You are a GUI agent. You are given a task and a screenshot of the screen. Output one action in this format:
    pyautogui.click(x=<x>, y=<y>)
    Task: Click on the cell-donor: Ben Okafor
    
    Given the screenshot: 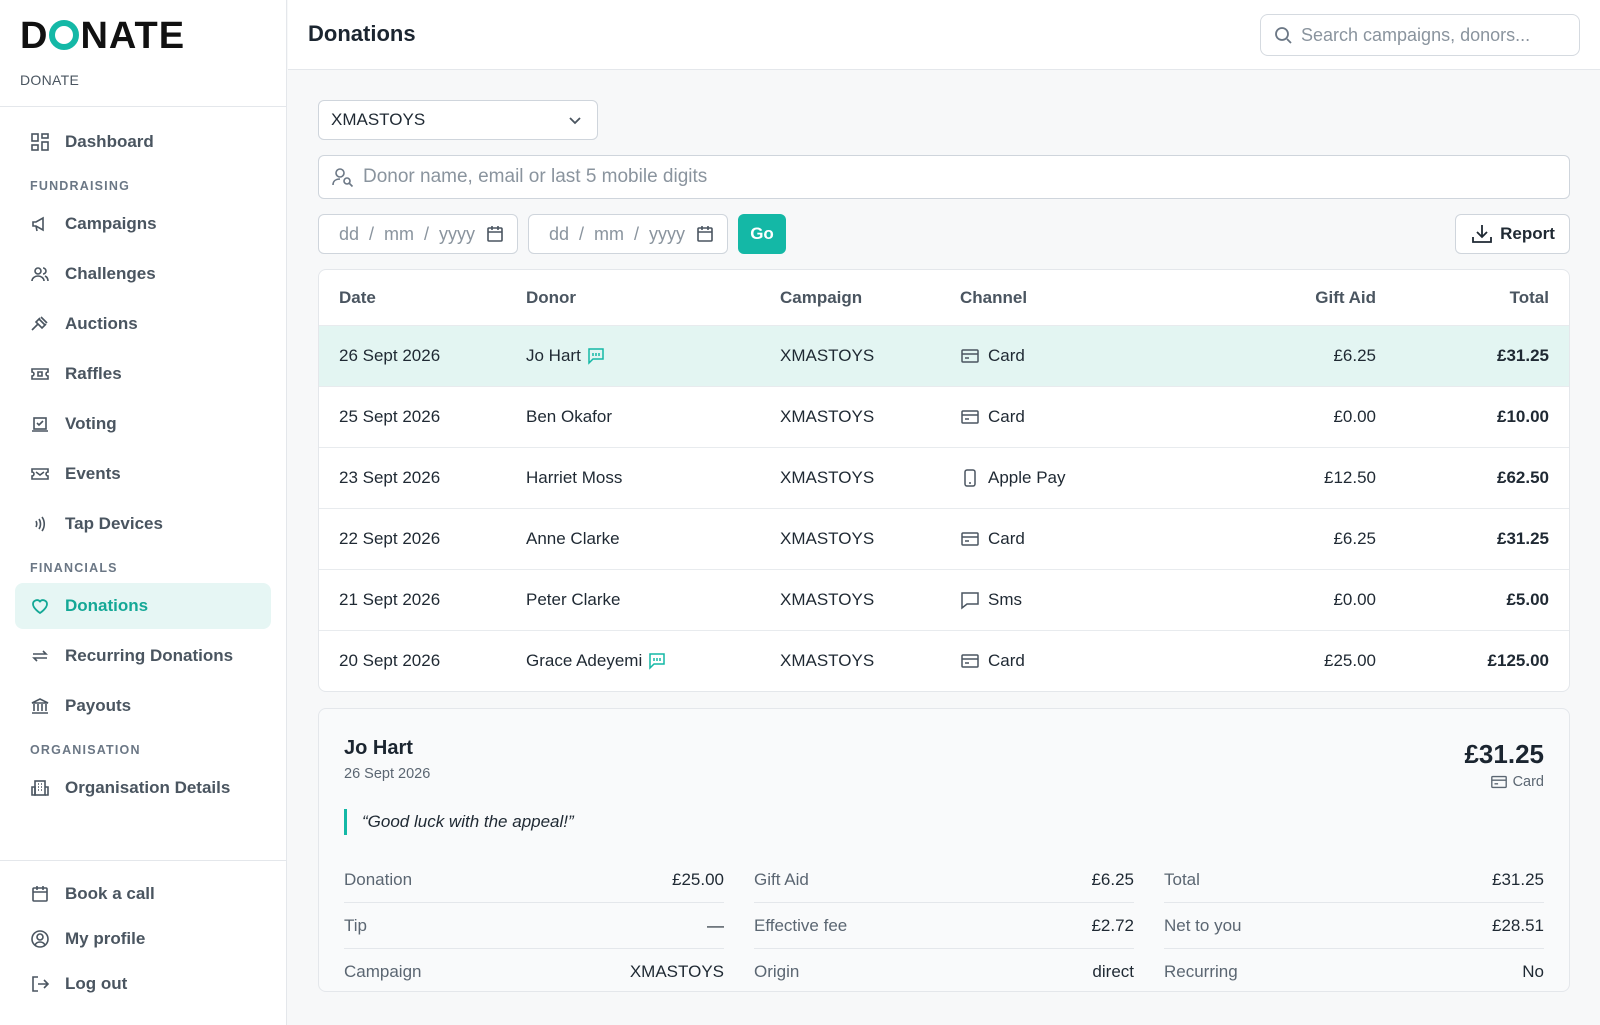 What is the action you would take?
    pyautogui.click(x=653, y=417)
    